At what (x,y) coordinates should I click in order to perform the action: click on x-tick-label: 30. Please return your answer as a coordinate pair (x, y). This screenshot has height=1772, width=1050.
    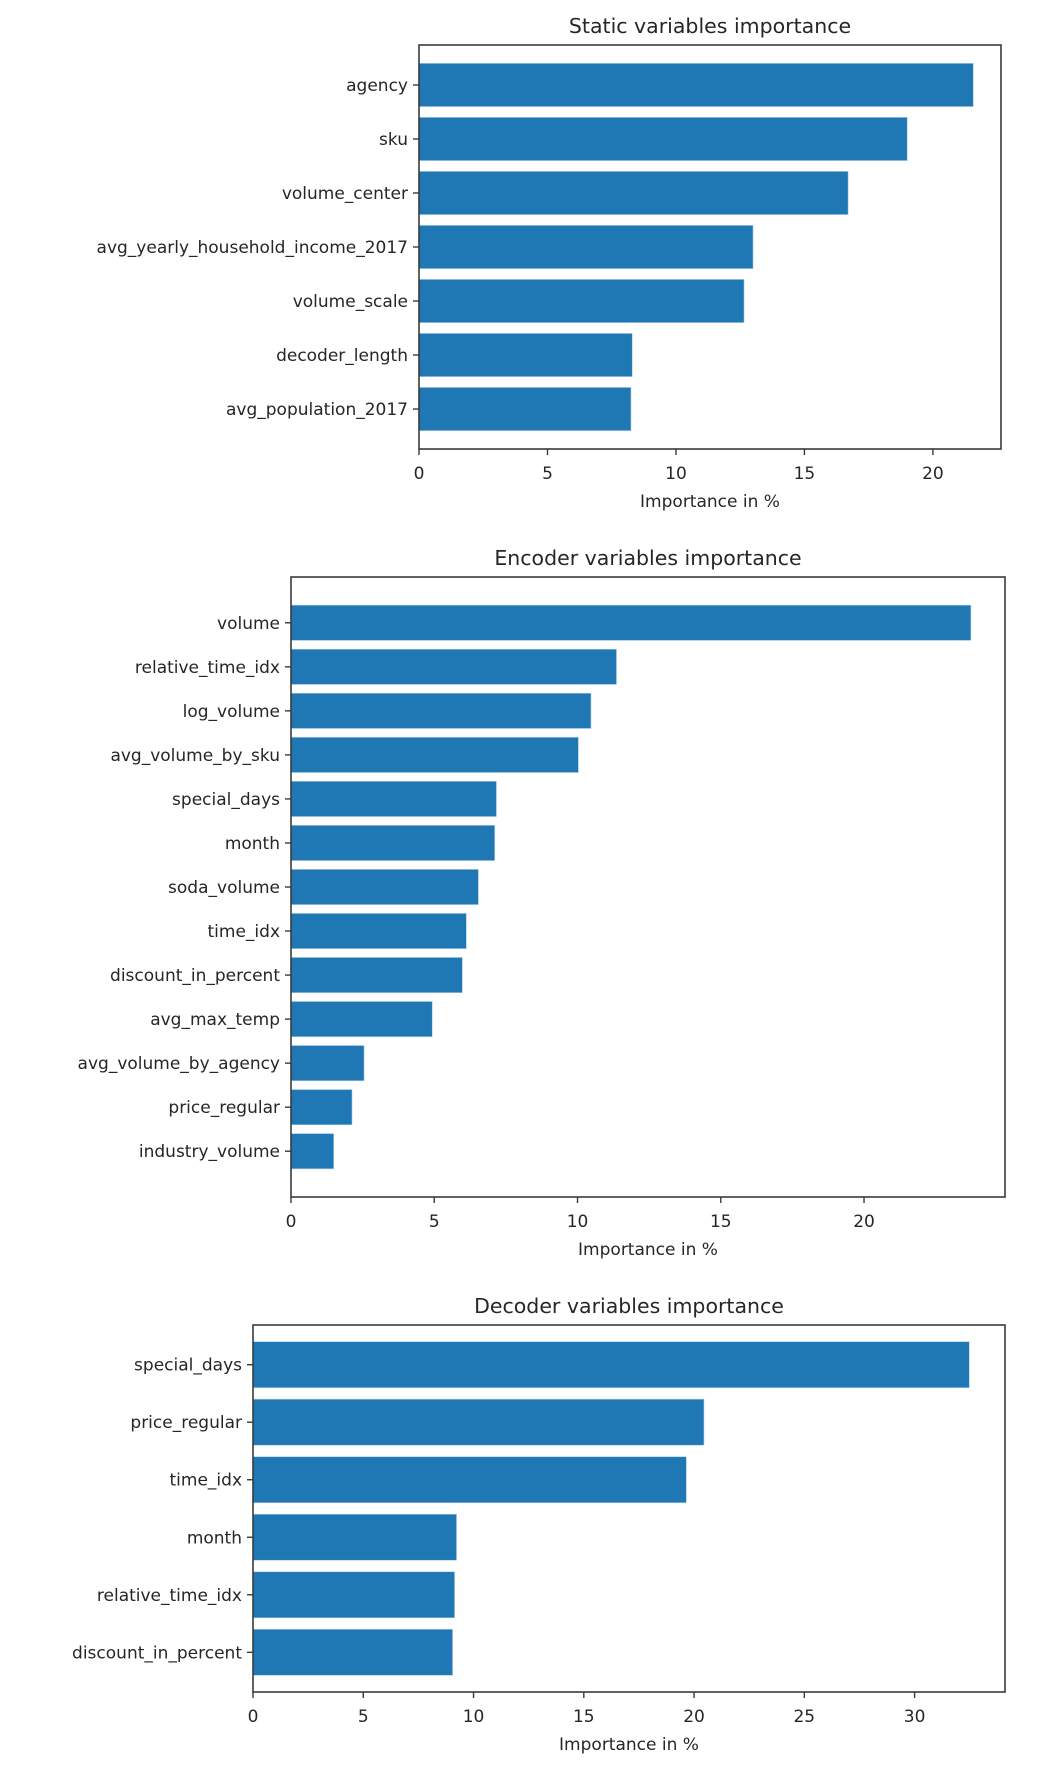
    Looking at the image, I should click on (915, 1717).